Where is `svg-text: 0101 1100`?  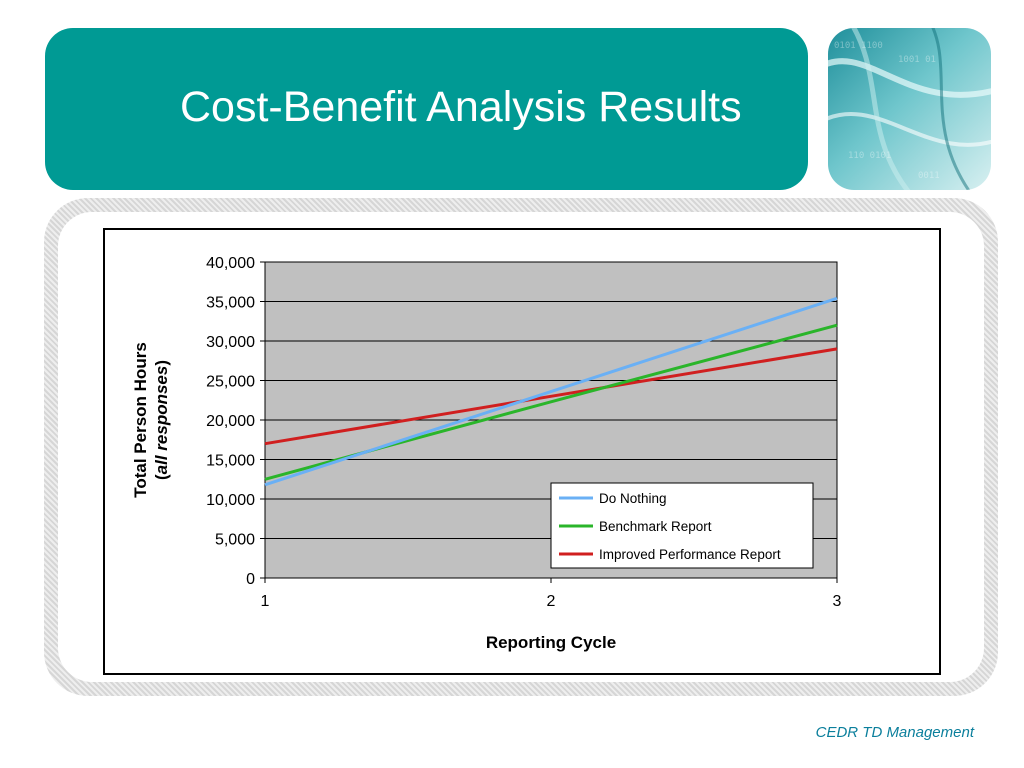
svg-text: 0101 1100 is located at coordinates (858, 46).